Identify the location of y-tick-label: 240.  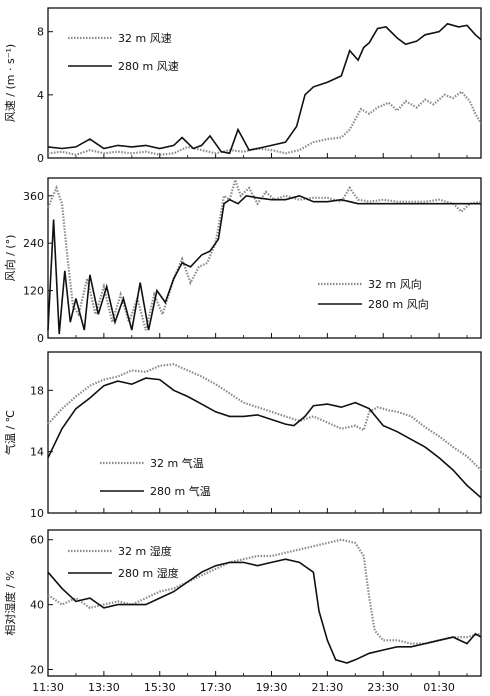
(33, 243).